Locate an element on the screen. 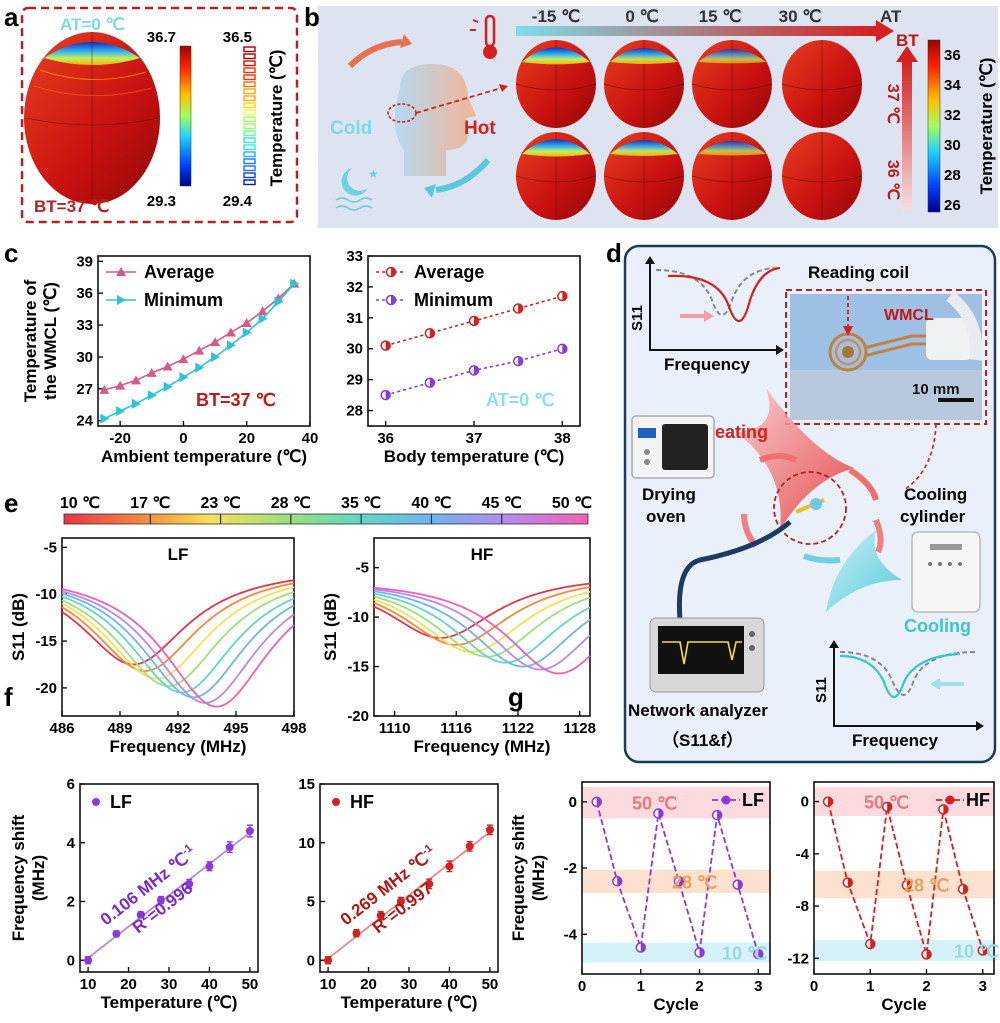 Image resolution: width=1000 pixels, height=1023 pixels. colorbar2-min: 29.4 is located at coordinates (238, 201).